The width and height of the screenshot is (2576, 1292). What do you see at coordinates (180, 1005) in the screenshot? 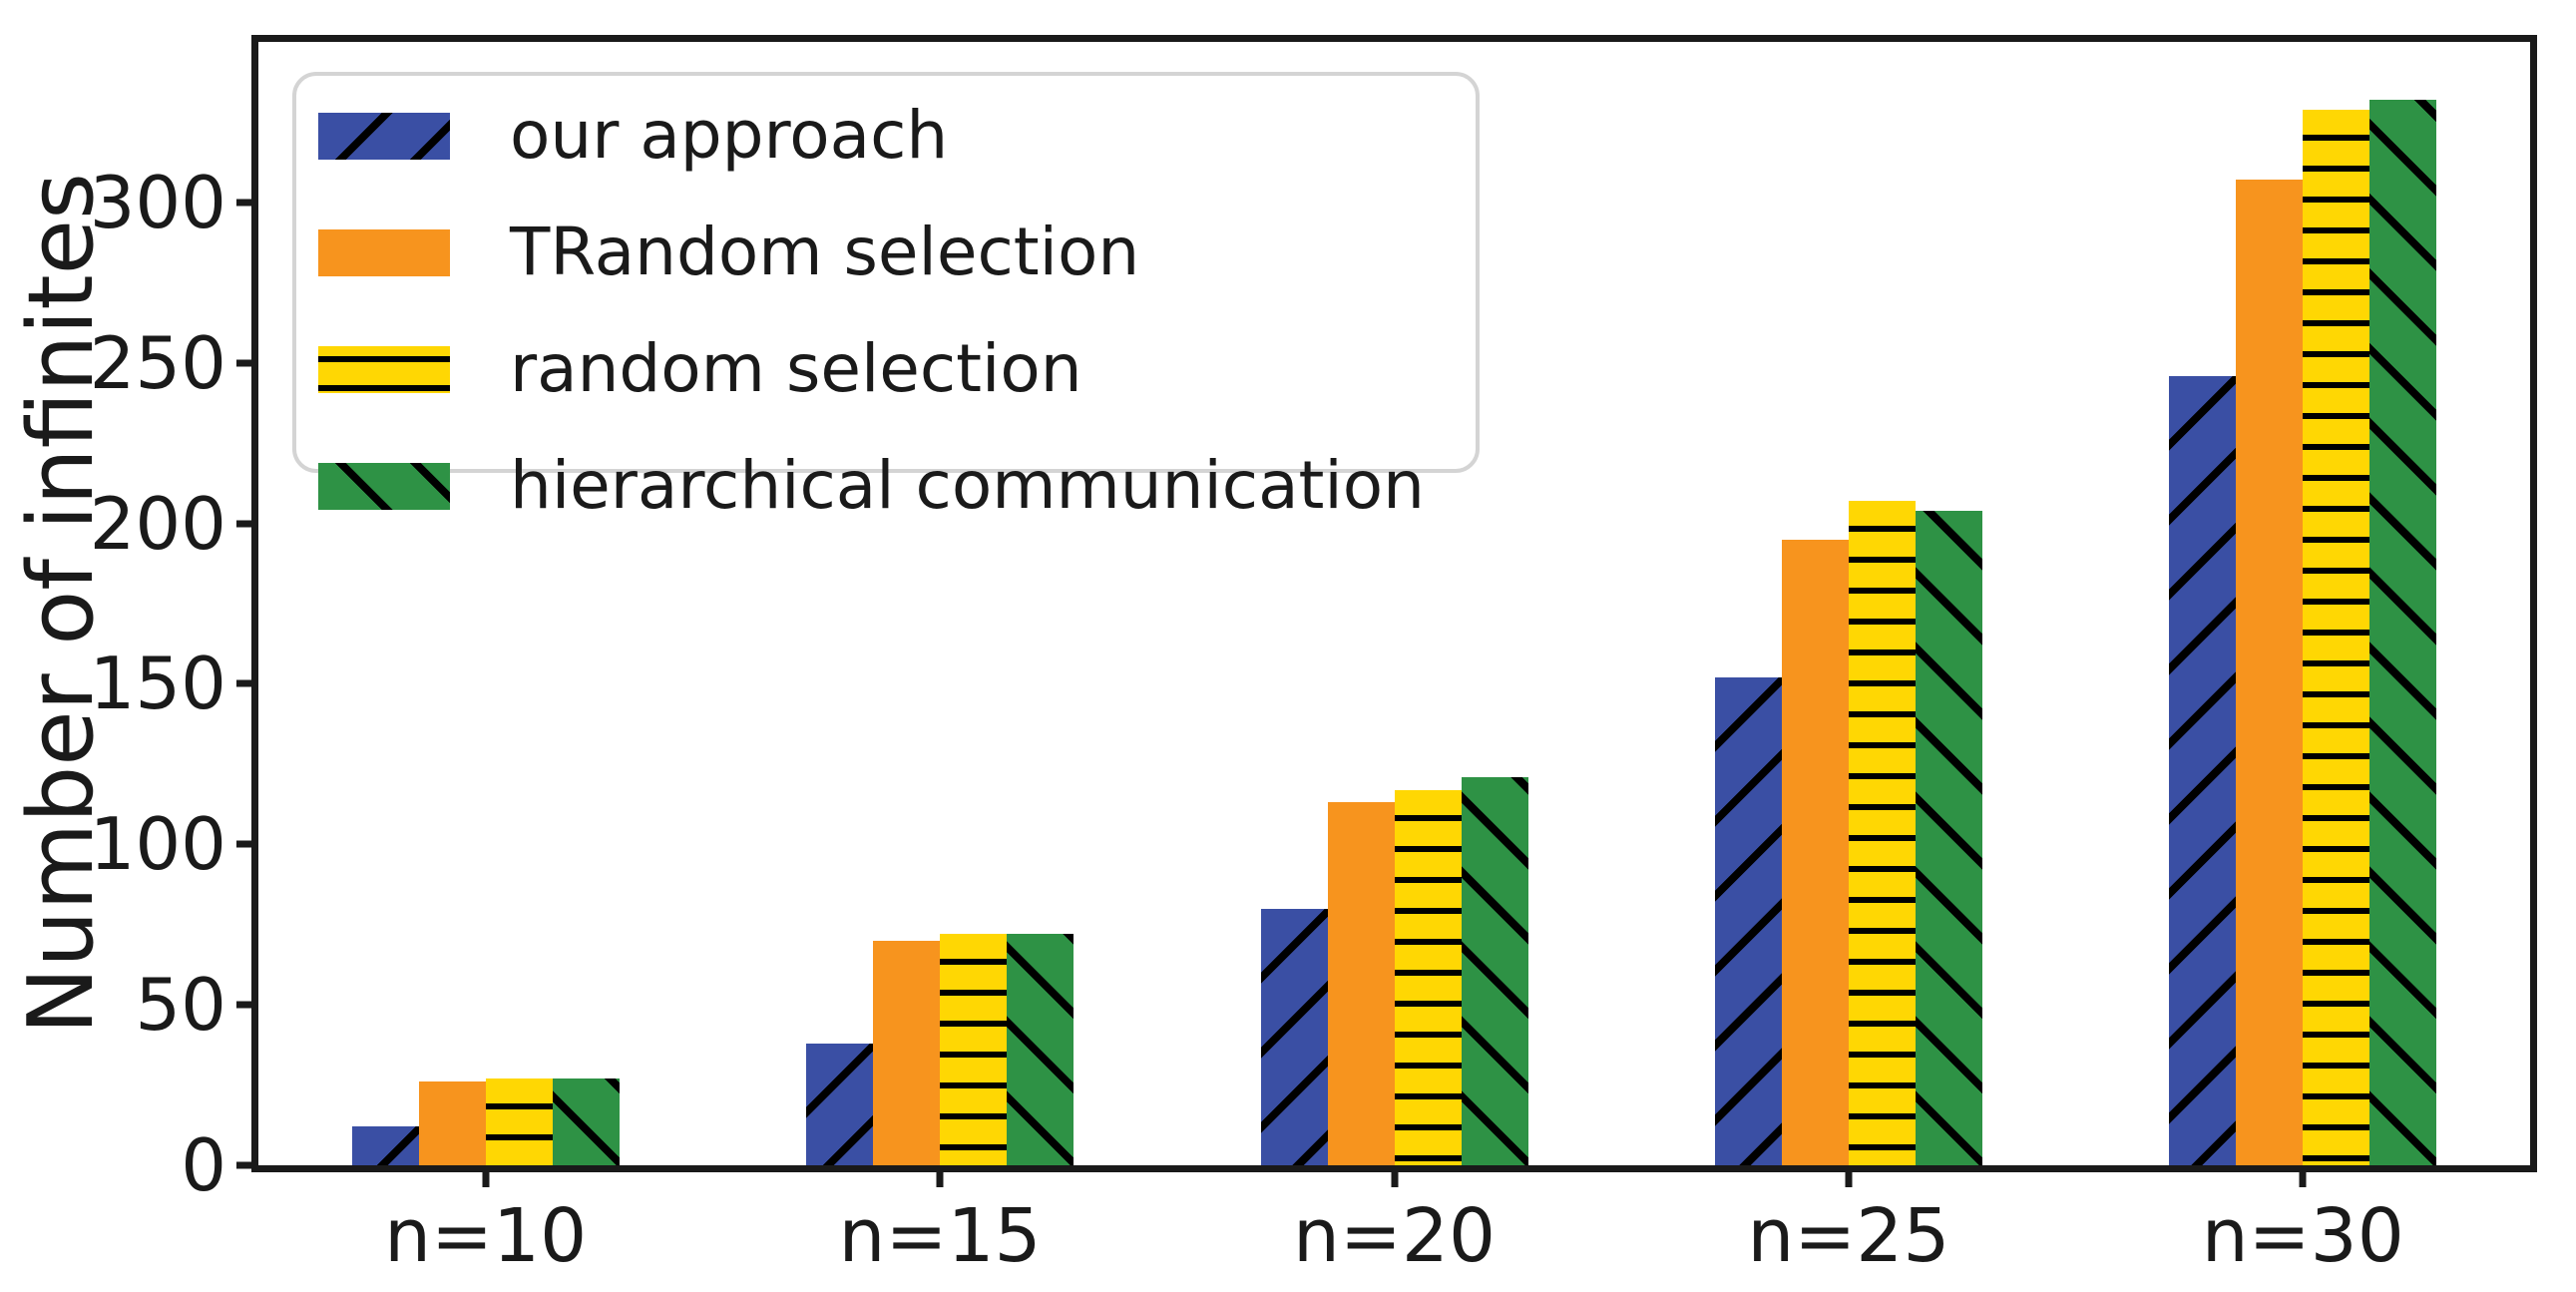
I see `y-tick-label: 50` at bounding box center [180, 1005].